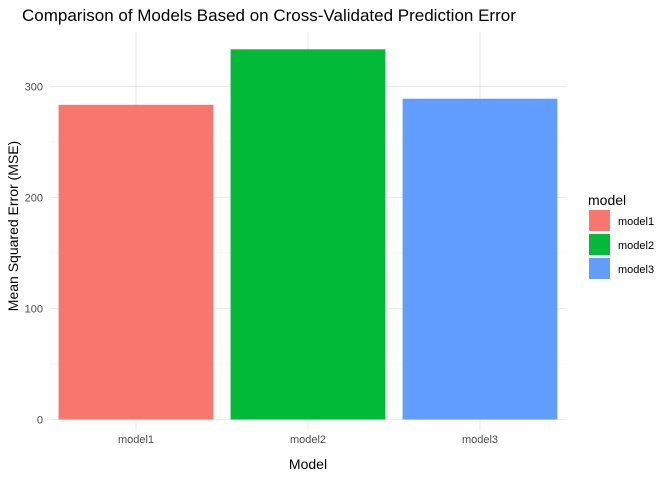 The width and height of the screenshot is (672, 480). What do you see at coordinates (34, 254) in the screenshot?
I see `y-axis-ticks: 0 100 200 300` at bounding box center [34, 254].